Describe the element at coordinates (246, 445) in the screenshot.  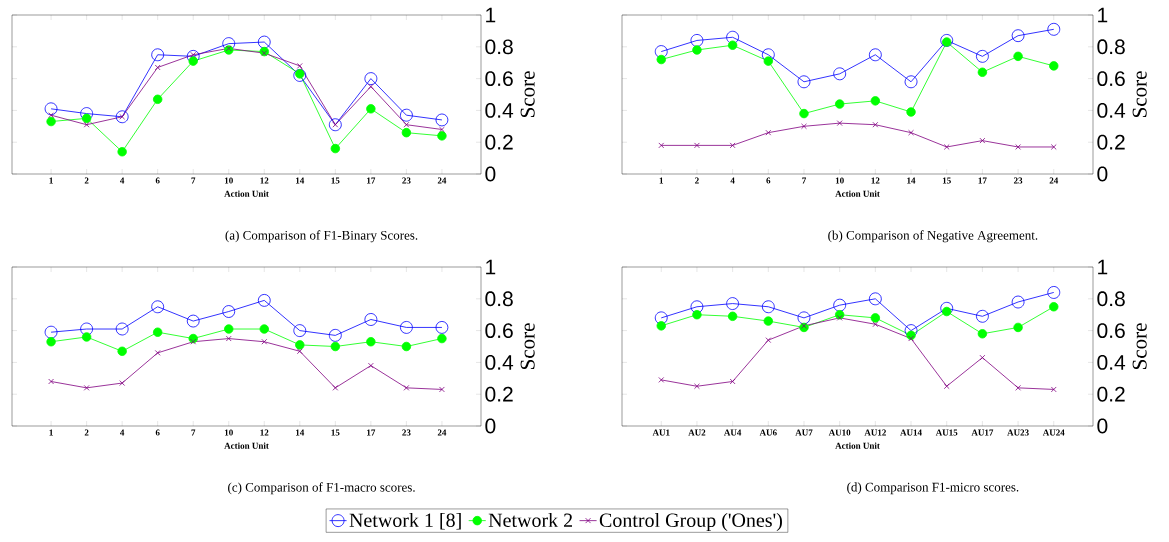
I see `x-axis-title: Action Unit` at that location.